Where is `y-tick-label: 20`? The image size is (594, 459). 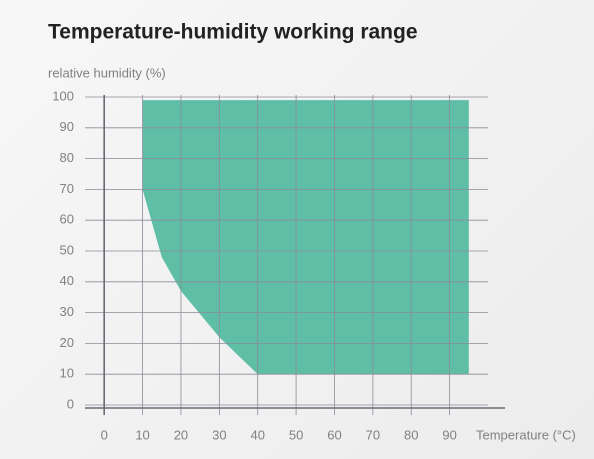 y-tick-label: 20 is located at coordinates (67, 342).